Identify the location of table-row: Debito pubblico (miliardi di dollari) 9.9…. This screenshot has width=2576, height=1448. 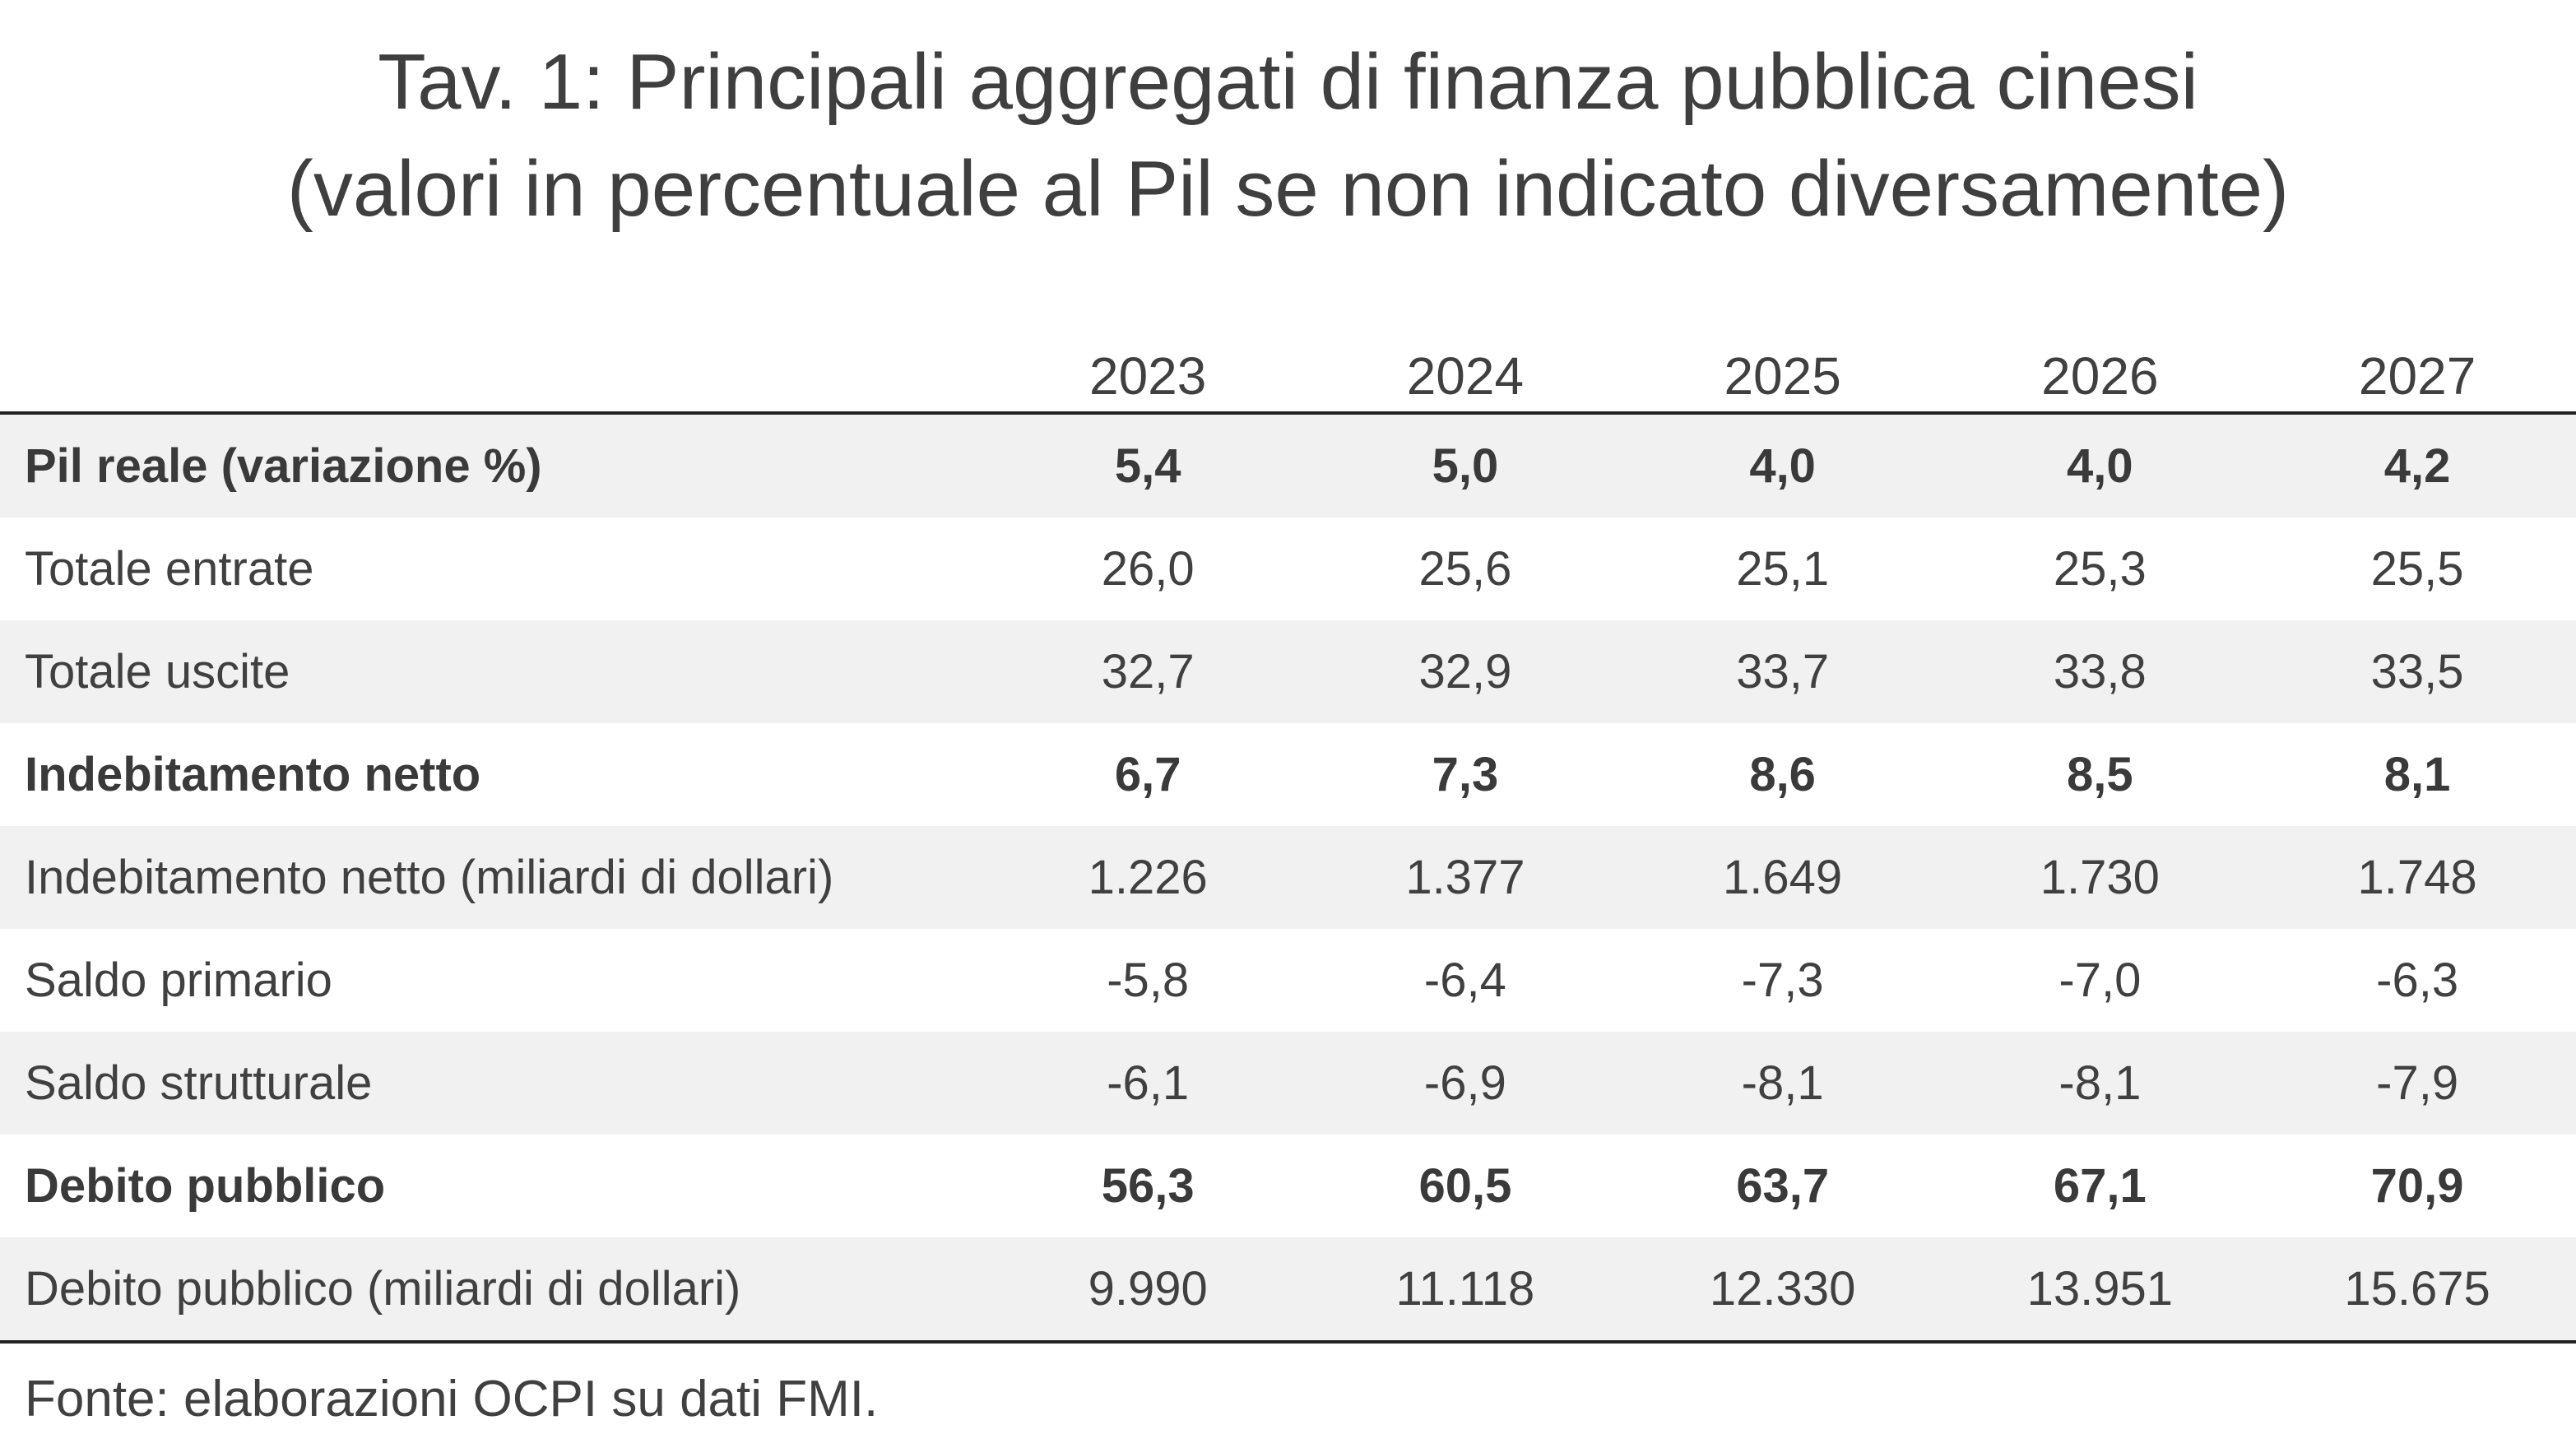
(1288, 1290).